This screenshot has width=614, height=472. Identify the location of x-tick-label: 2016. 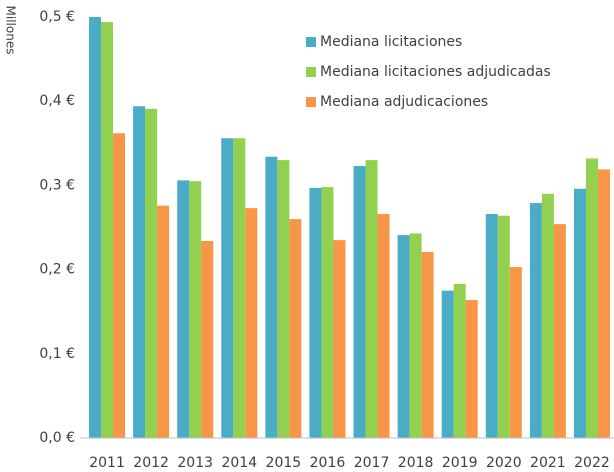
(328, 463).